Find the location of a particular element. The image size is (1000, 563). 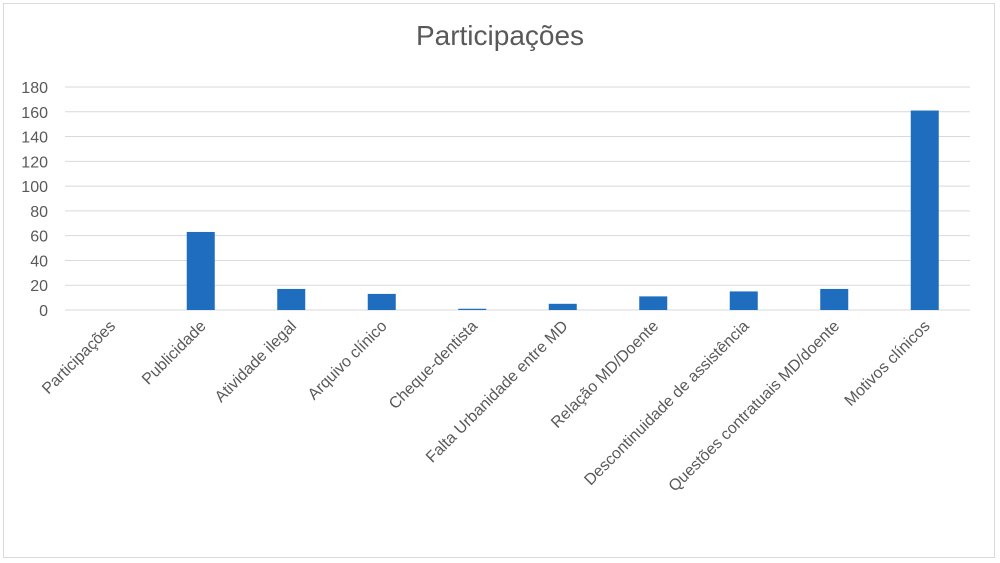

y-tick-label: 60 is located at coordinates (39, 237).